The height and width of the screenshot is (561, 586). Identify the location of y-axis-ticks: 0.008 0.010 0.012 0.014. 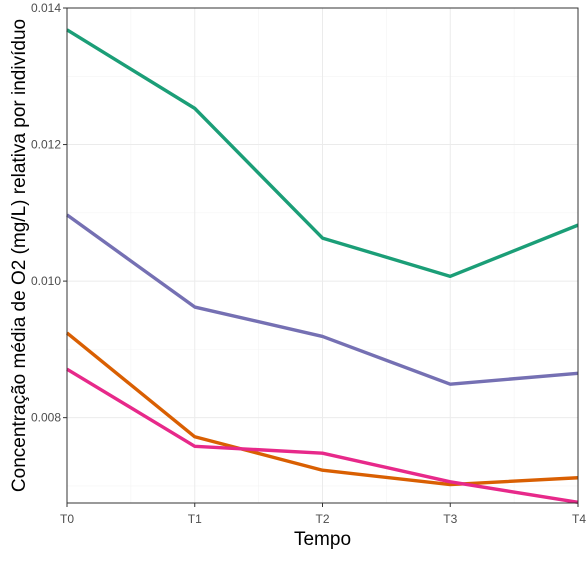
(49, 213).